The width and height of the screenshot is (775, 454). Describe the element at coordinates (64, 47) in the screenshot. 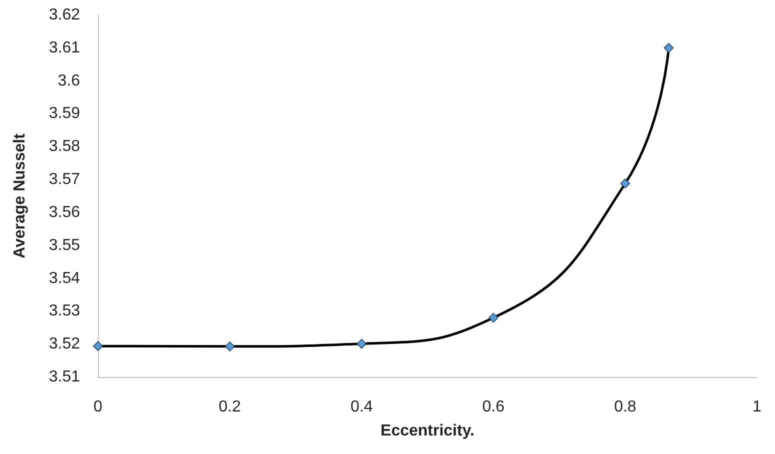

I see `y-tick-label: 3.61` at that location.